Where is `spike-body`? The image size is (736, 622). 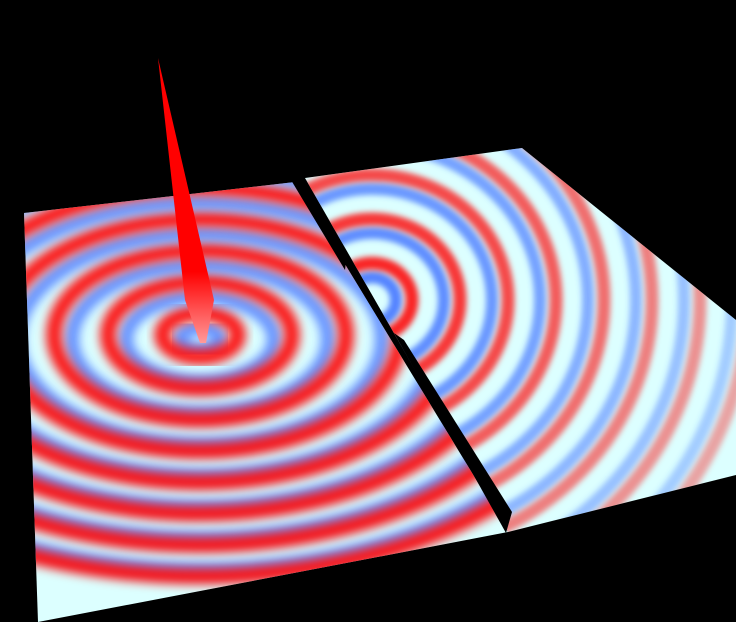
spike-body is located at coordinates (186, 200).